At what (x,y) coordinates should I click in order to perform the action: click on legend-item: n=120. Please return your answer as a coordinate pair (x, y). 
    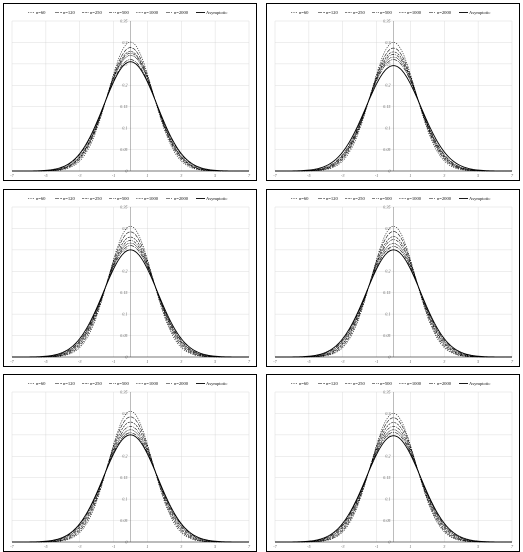
    Looking at the image, I should click on (328, 383).